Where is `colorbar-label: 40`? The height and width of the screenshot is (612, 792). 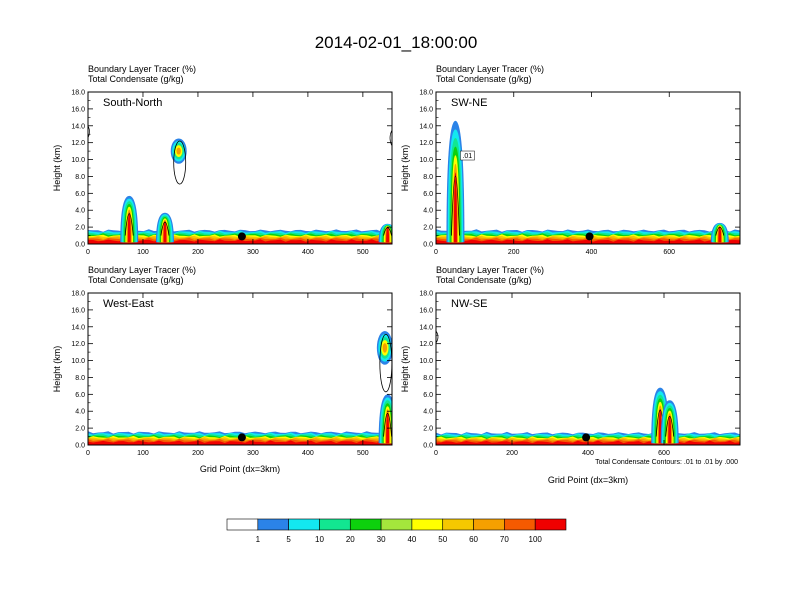
colorbar-label: 40 is located at coordinates (411, 539).